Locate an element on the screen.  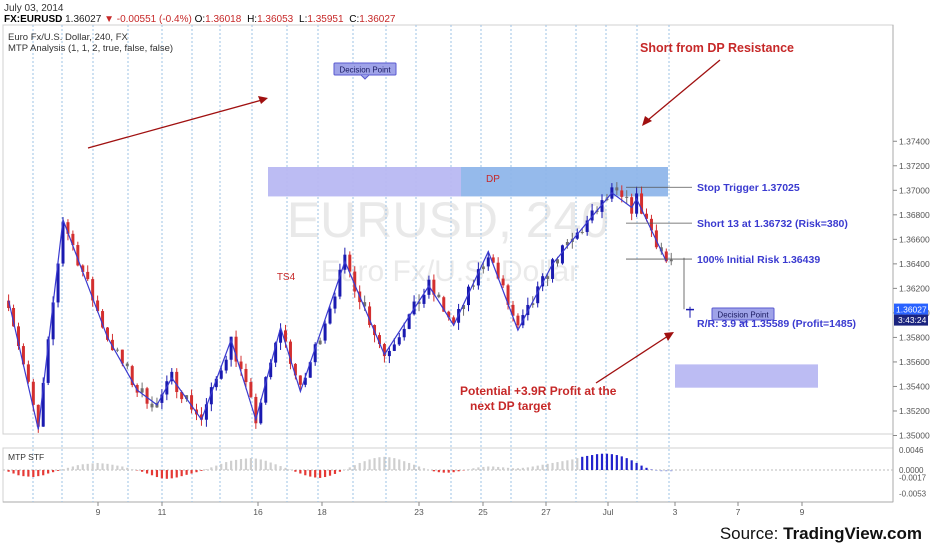
high-value: 1.36053 is located at coordinates (275, 19).